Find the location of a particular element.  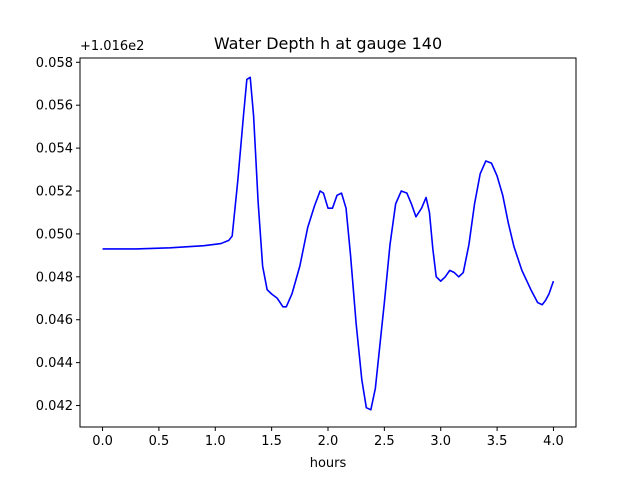

x-tick-label: 2.5 is located at coordinates (384, 441).